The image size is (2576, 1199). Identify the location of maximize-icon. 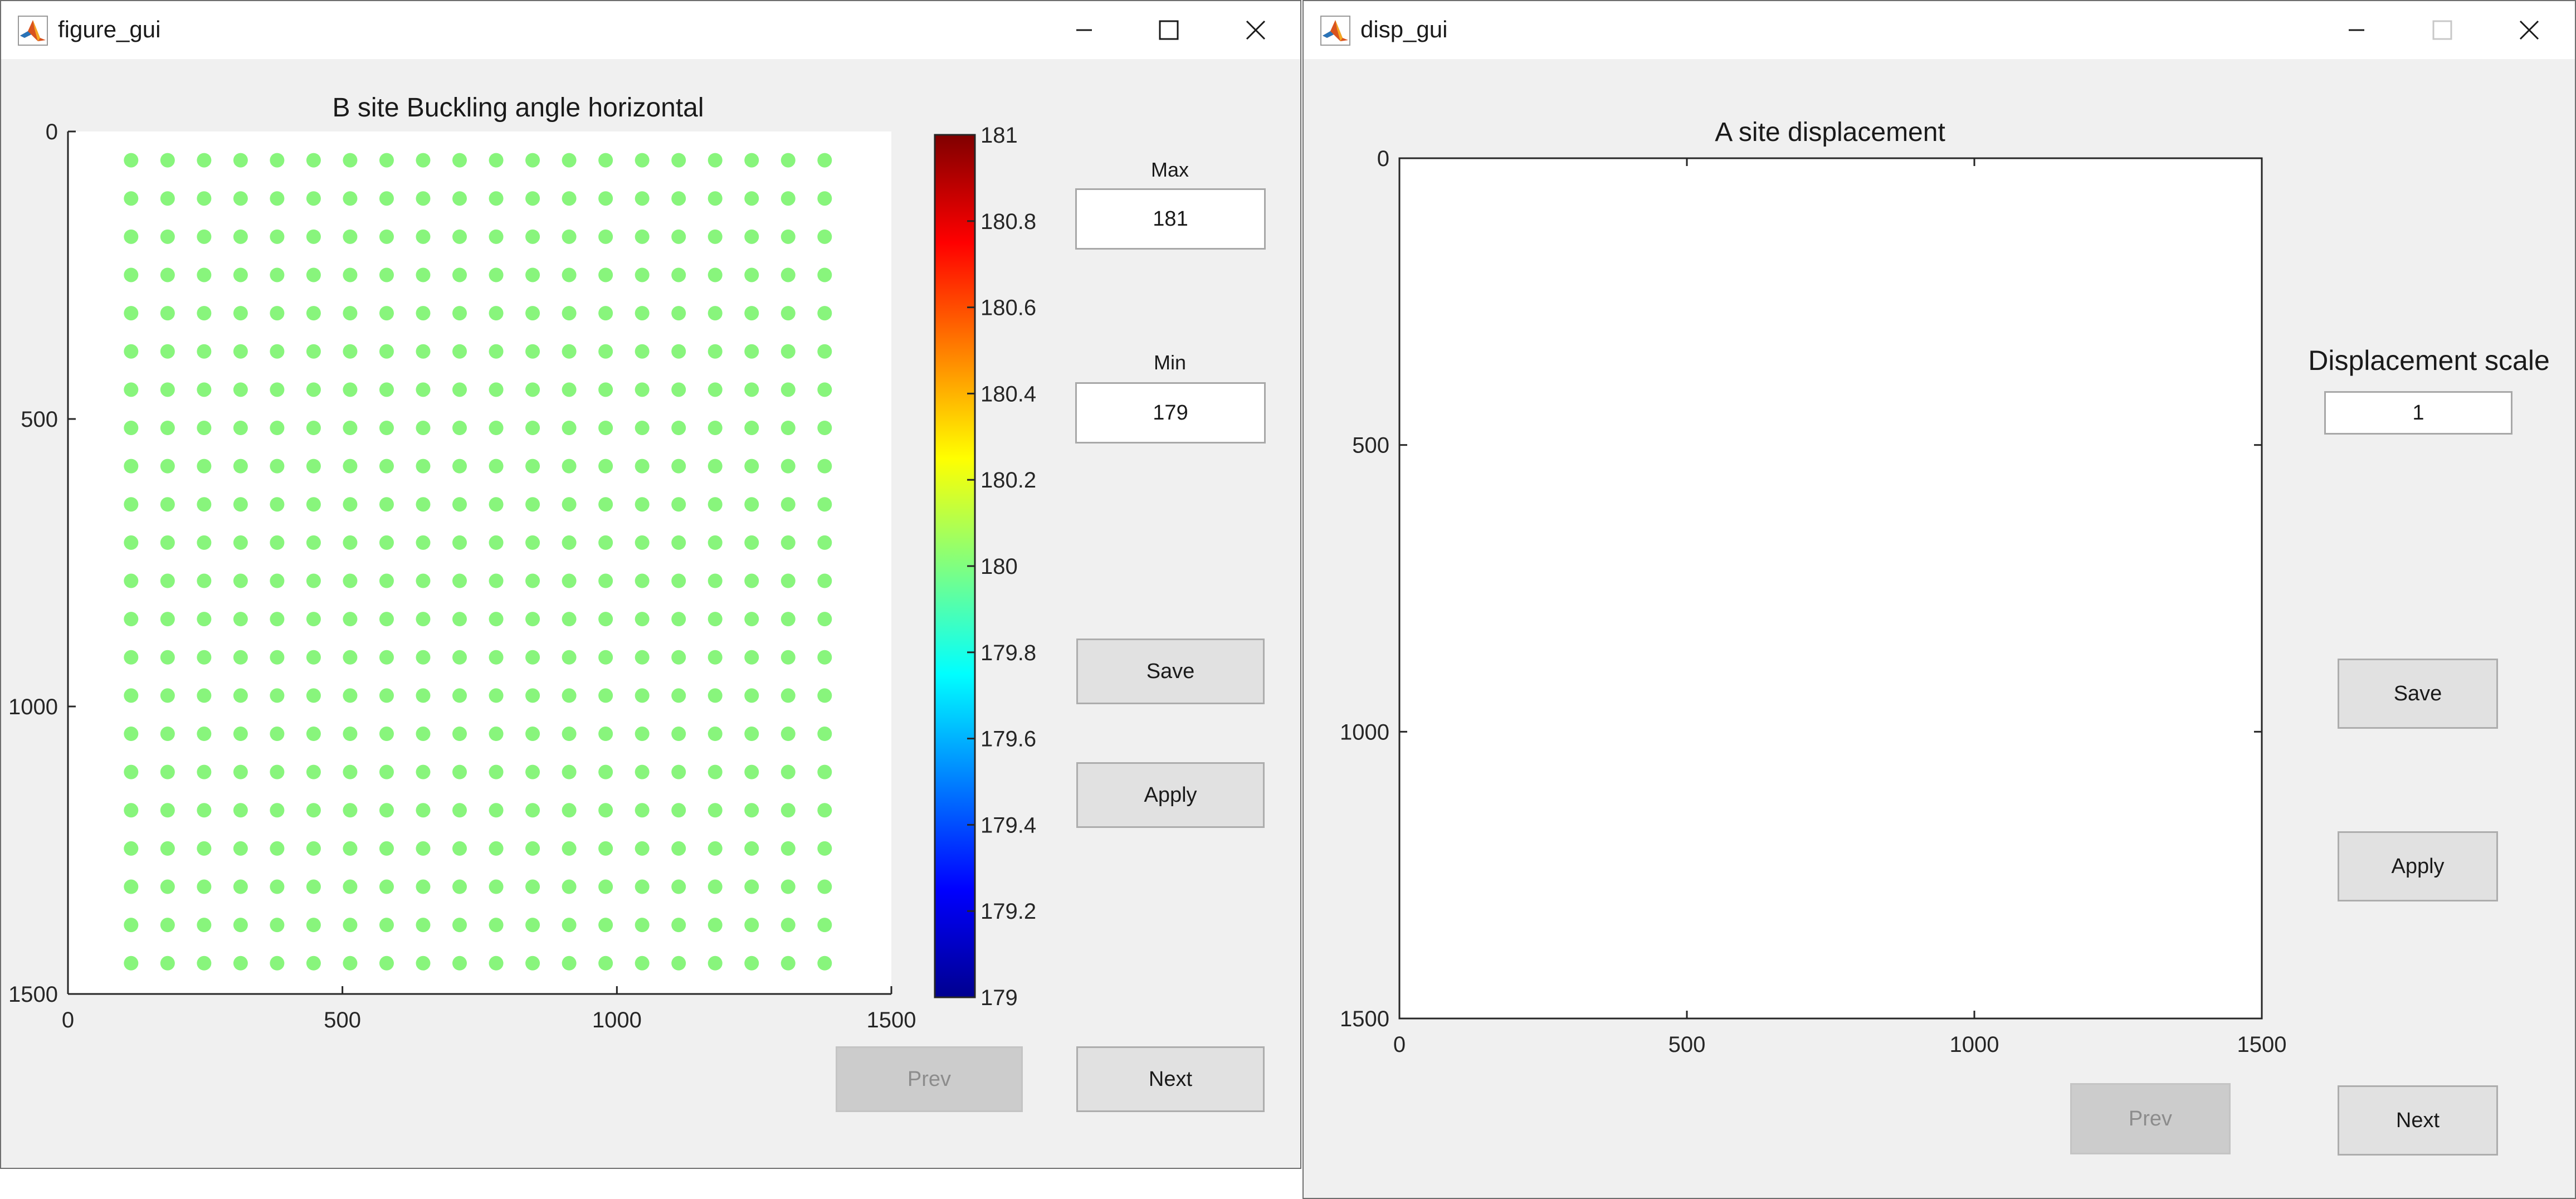
(1169, 30).